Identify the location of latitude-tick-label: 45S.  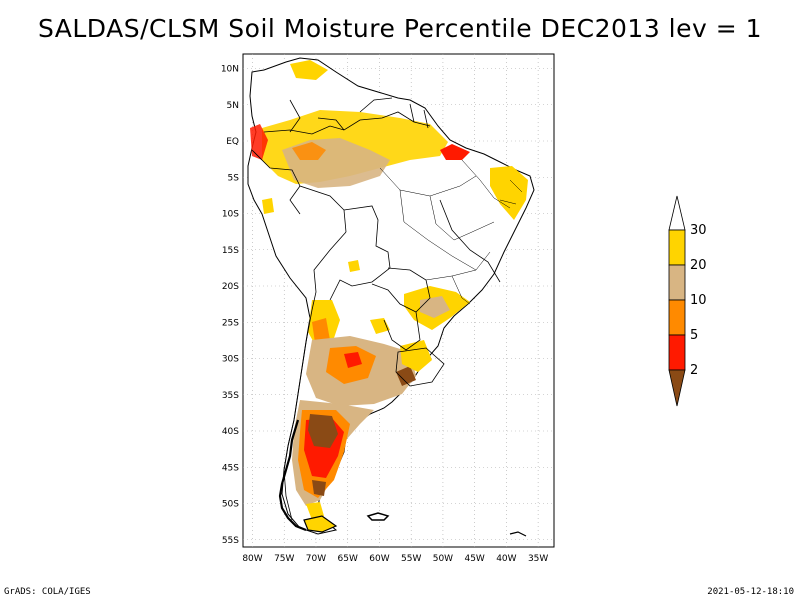
(230, 468).